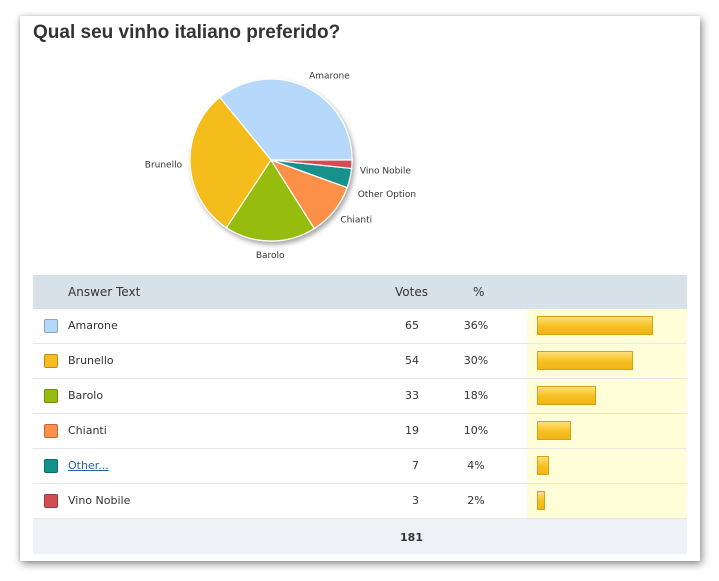 The width and height of the screenshot is (719, 581). What do you see at coordinates (360, 361) in the screenshot?
I see `table-row: Brunello 54 30%` at bounding box center [360, 361].